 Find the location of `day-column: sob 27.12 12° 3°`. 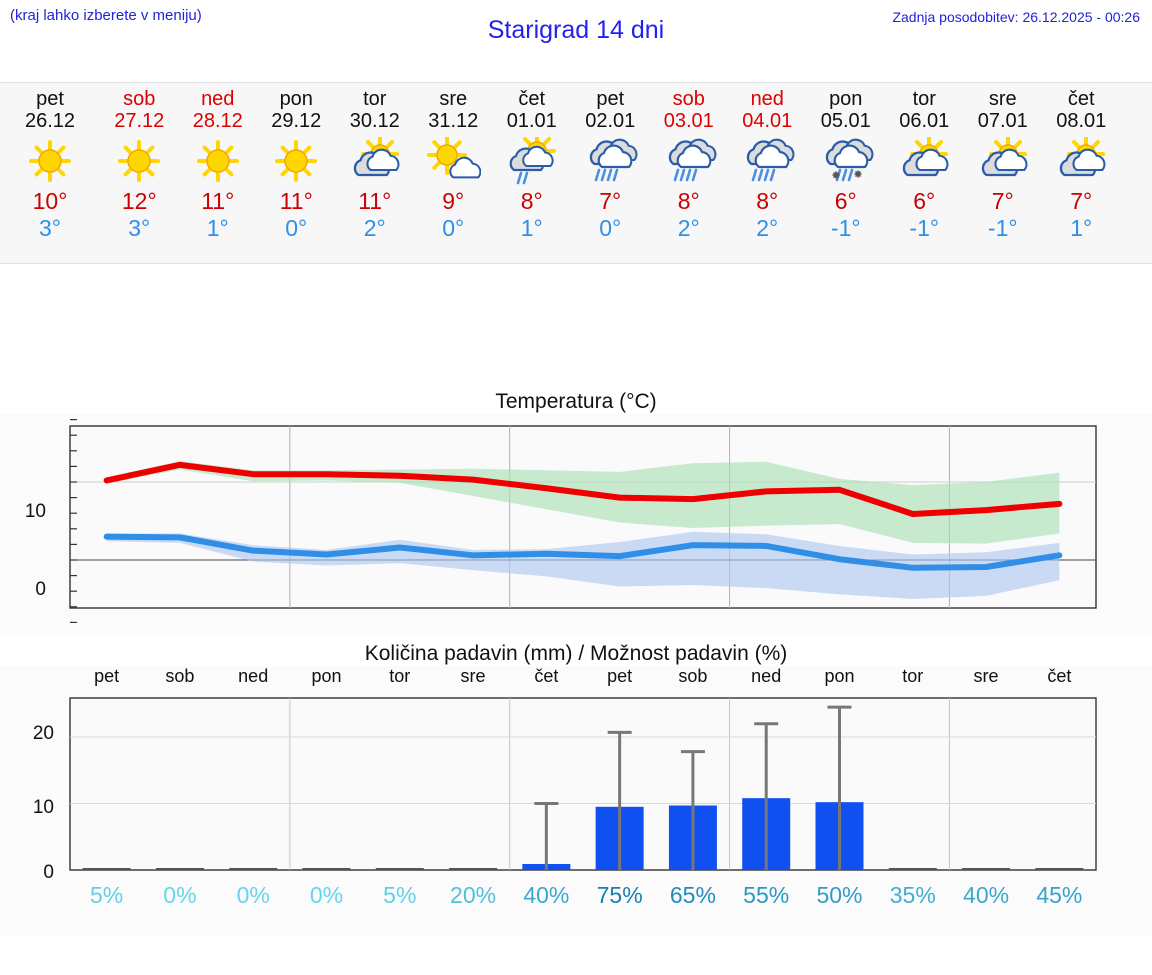

day-column: sob 27.12 12° 3° is located at coordinates (139, 162).